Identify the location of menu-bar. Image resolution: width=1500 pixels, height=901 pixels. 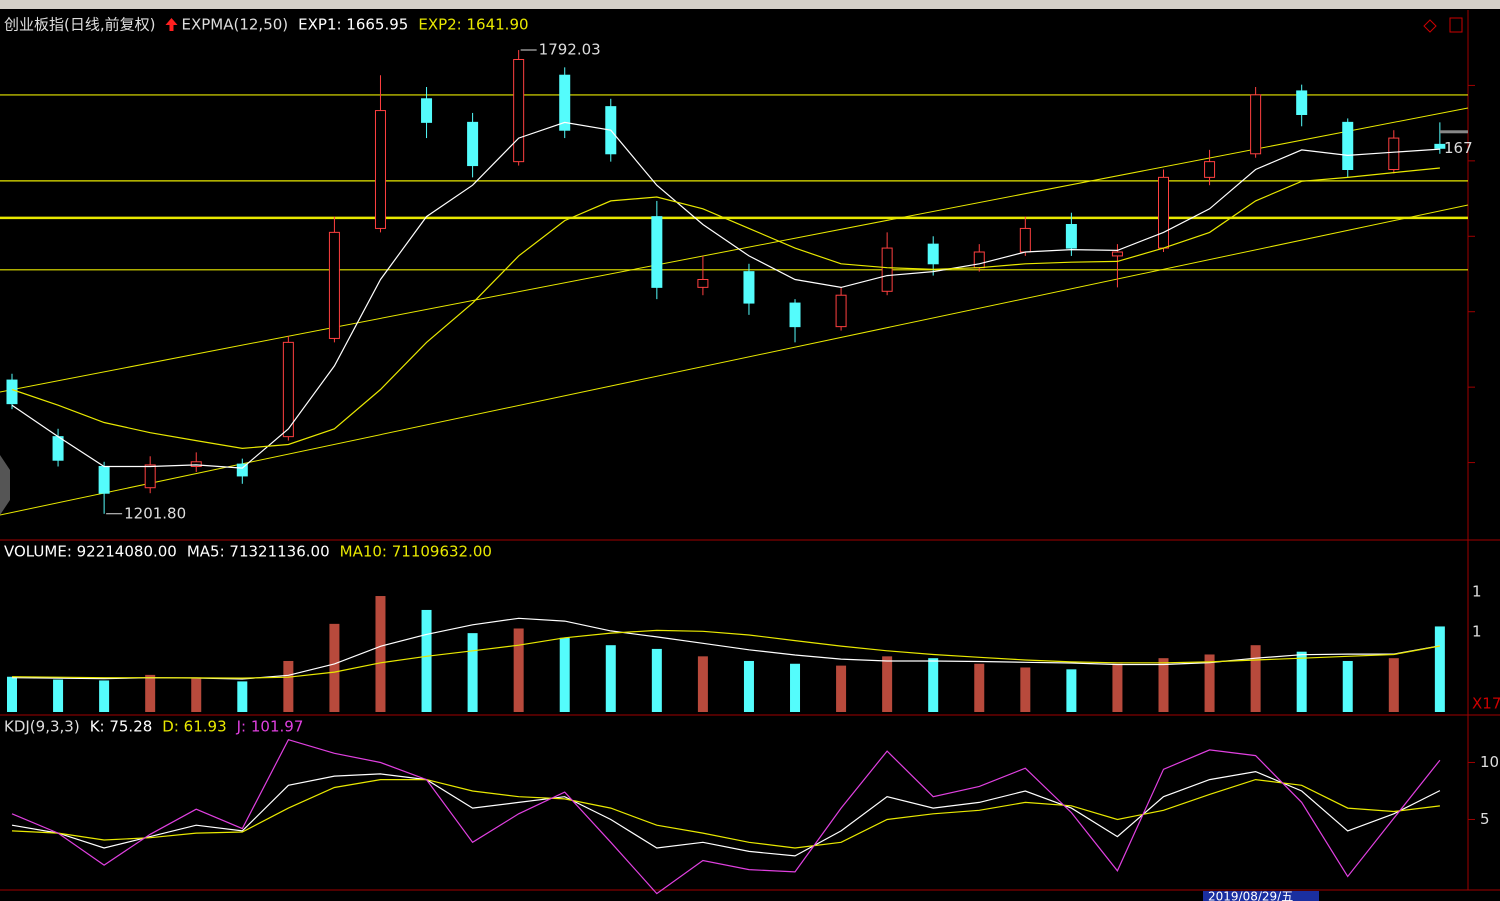
(750, 4).